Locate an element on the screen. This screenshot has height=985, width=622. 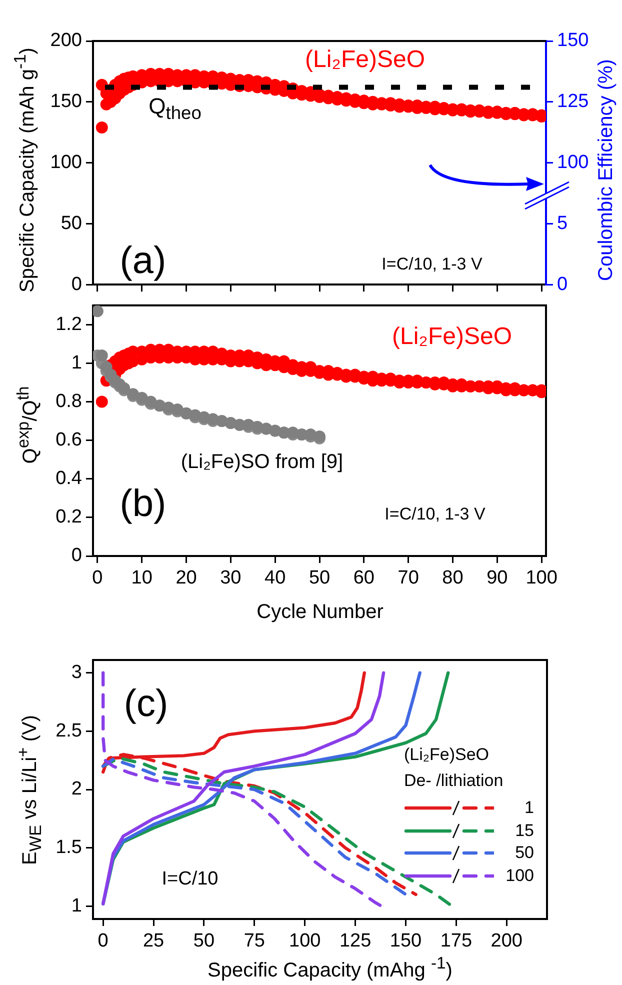
y2-tick-label: 100 is located at coordinates (573, 163).